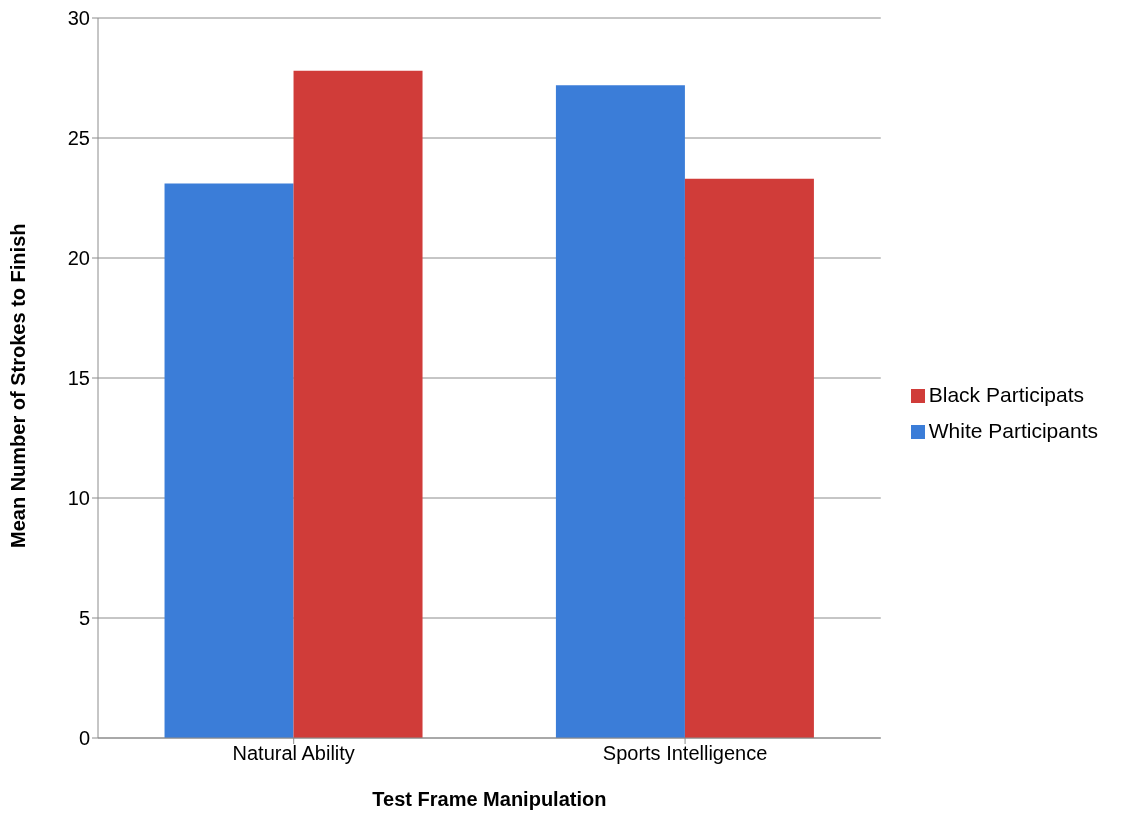 This screenshot has width=1128, height=823. I want to click on y-tick-label: 5, so click(84, 618).